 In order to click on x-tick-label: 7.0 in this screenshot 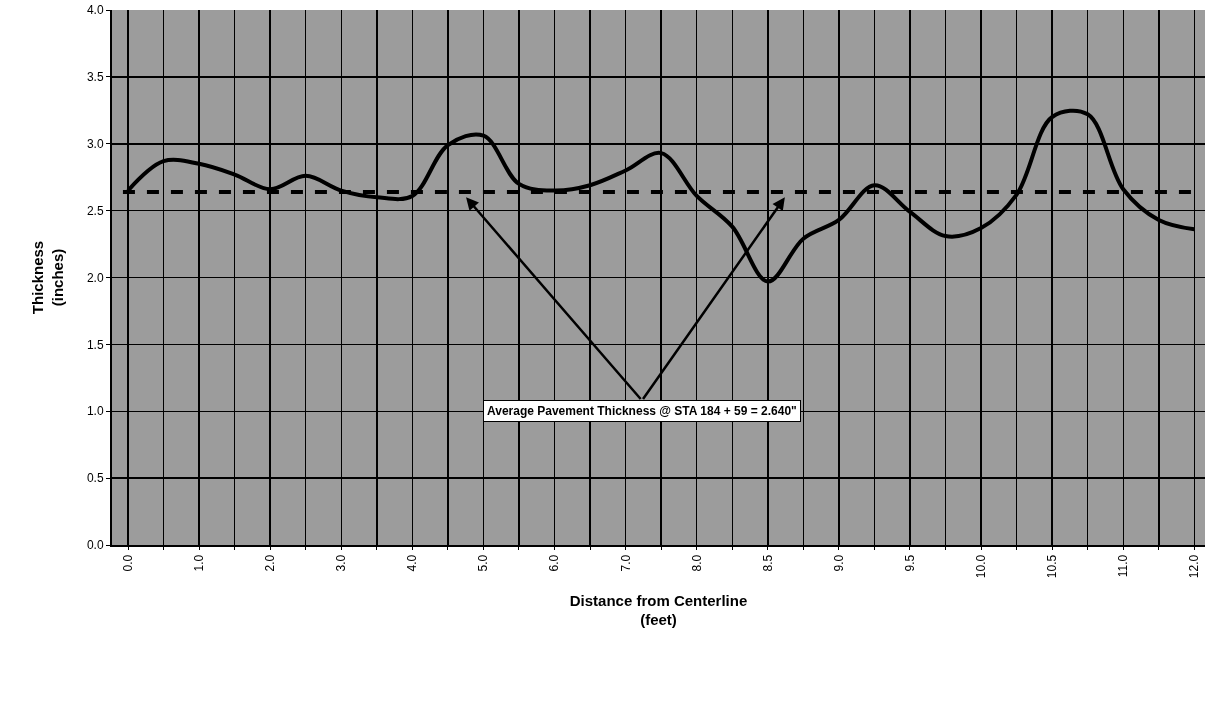, I will do `click(625, 563)`.